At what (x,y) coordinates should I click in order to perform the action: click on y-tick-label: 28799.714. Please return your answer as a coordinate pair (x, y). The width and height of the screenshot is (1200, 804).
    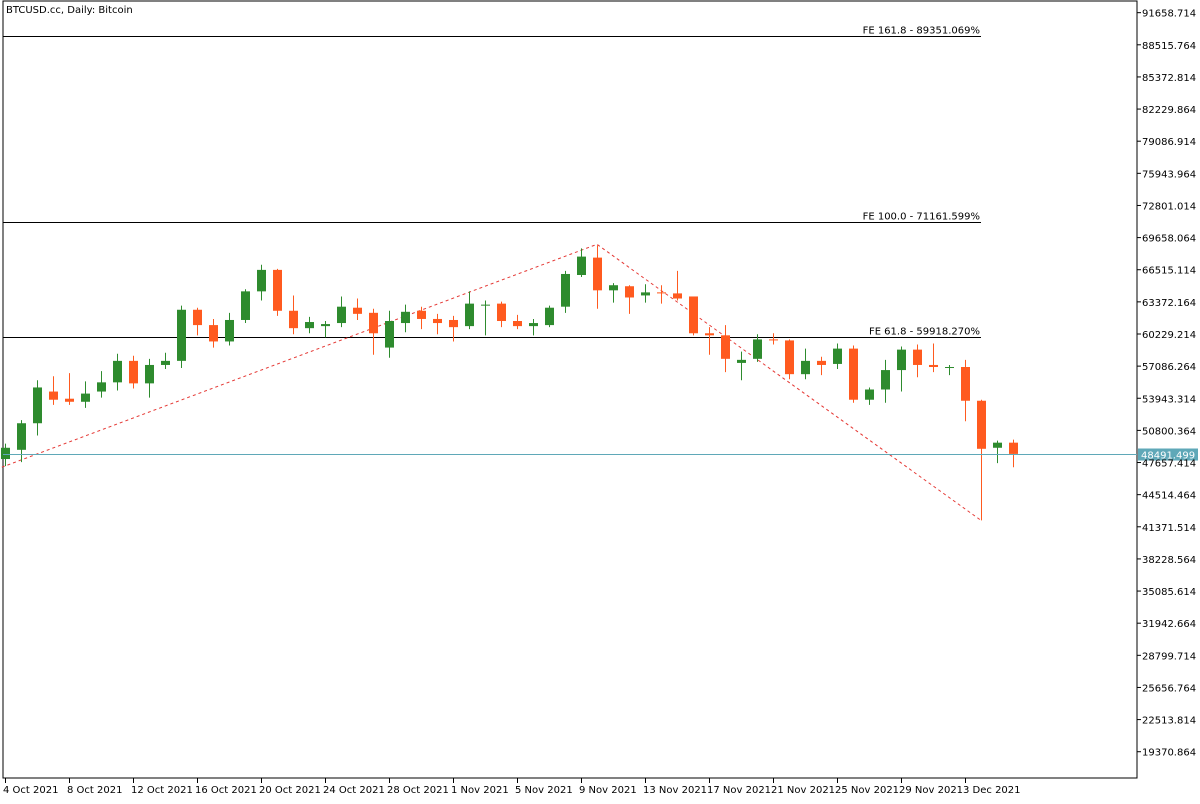
    Looking at the image, I should click on (1169, 656).